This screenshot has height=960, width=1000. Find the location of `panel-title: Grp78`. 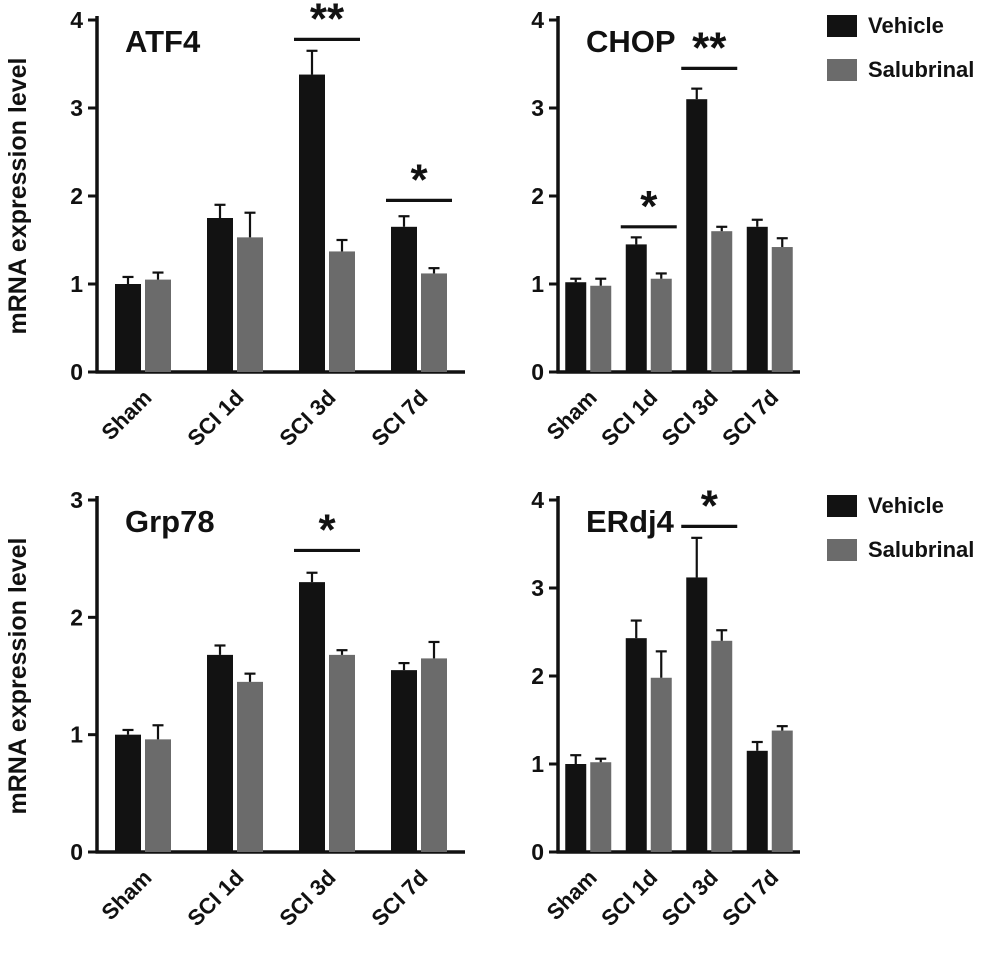

panel-title: Grp78 is located at coordinates (170, 521).